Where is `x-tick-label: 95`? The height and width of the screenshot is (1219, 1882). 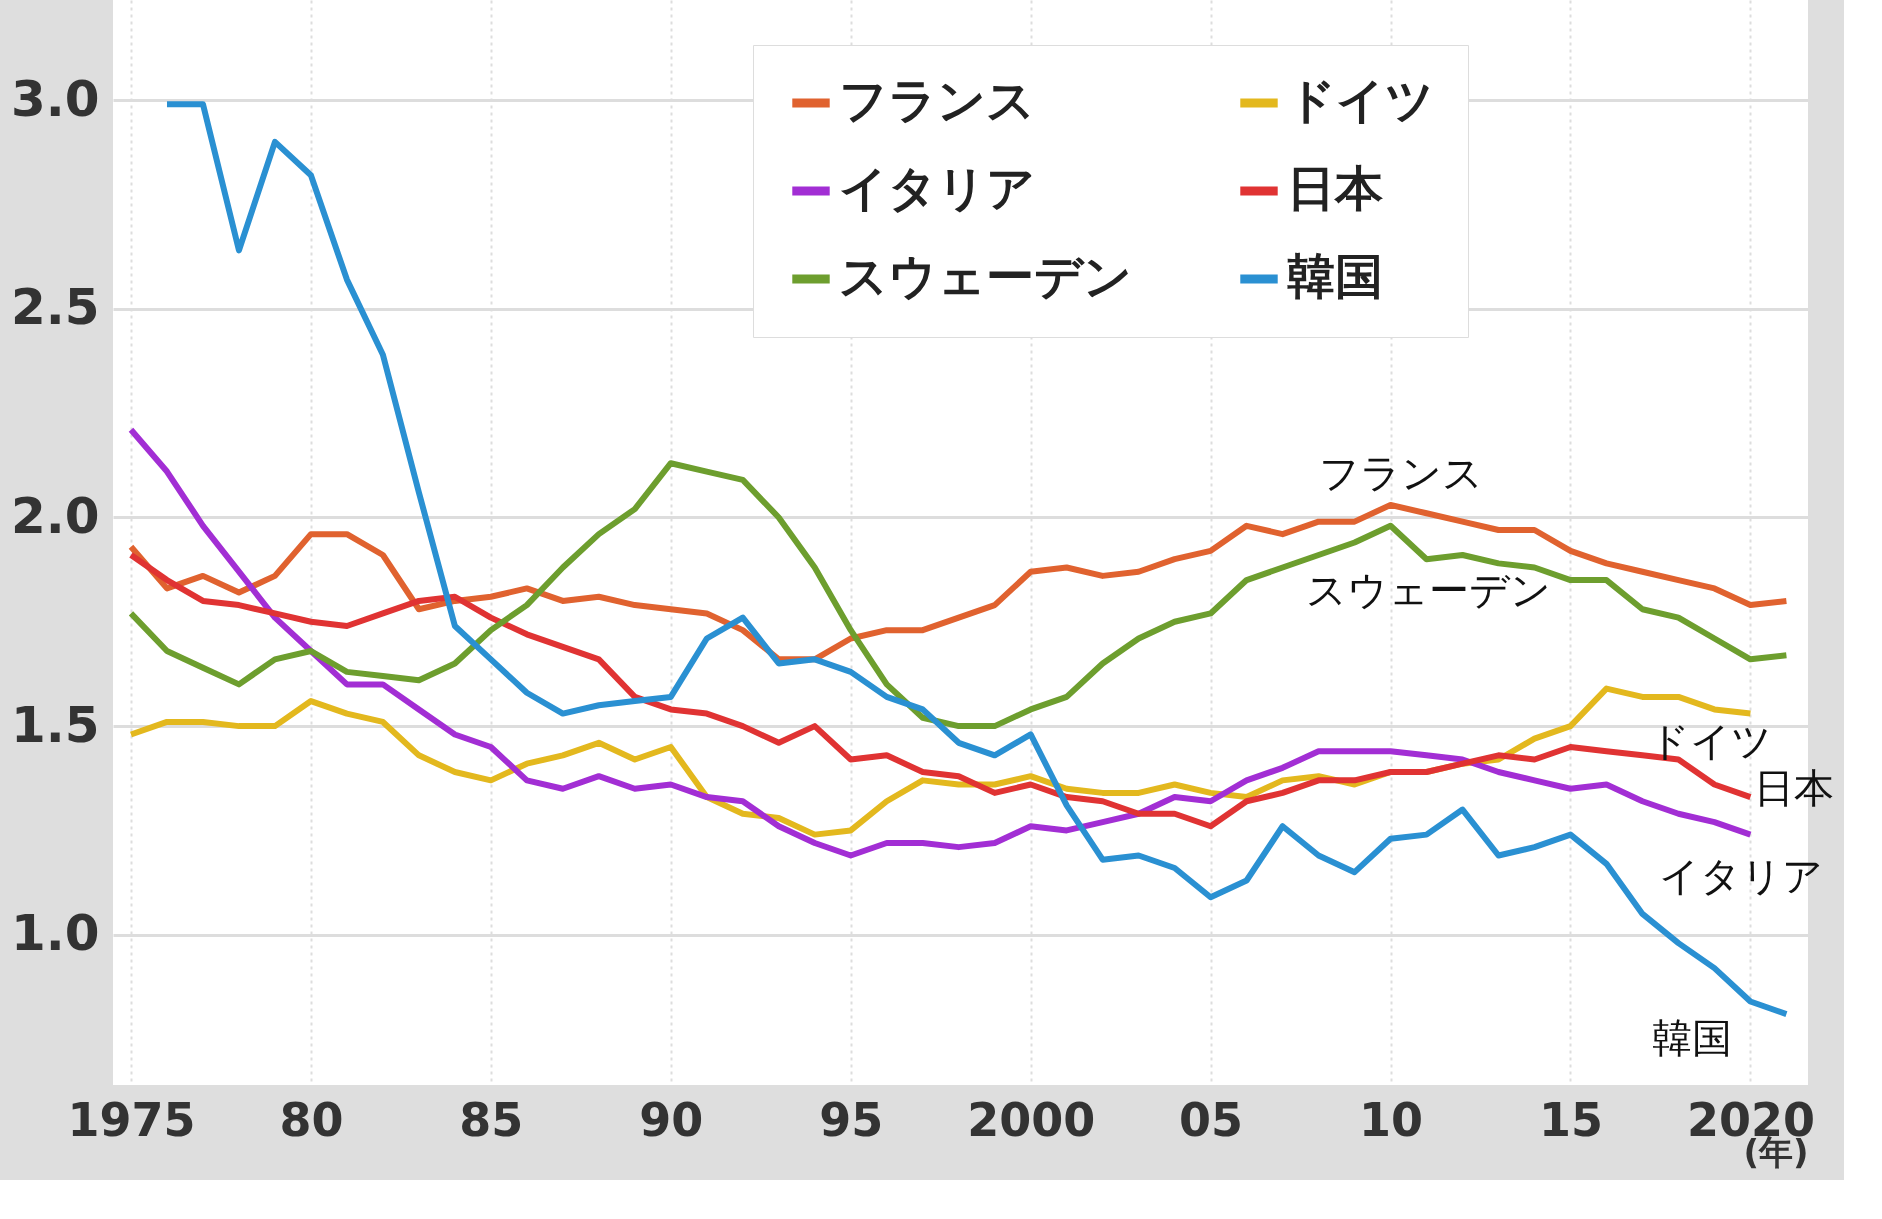
x-tick-label: 95 is located at coordinates (851, 1119).